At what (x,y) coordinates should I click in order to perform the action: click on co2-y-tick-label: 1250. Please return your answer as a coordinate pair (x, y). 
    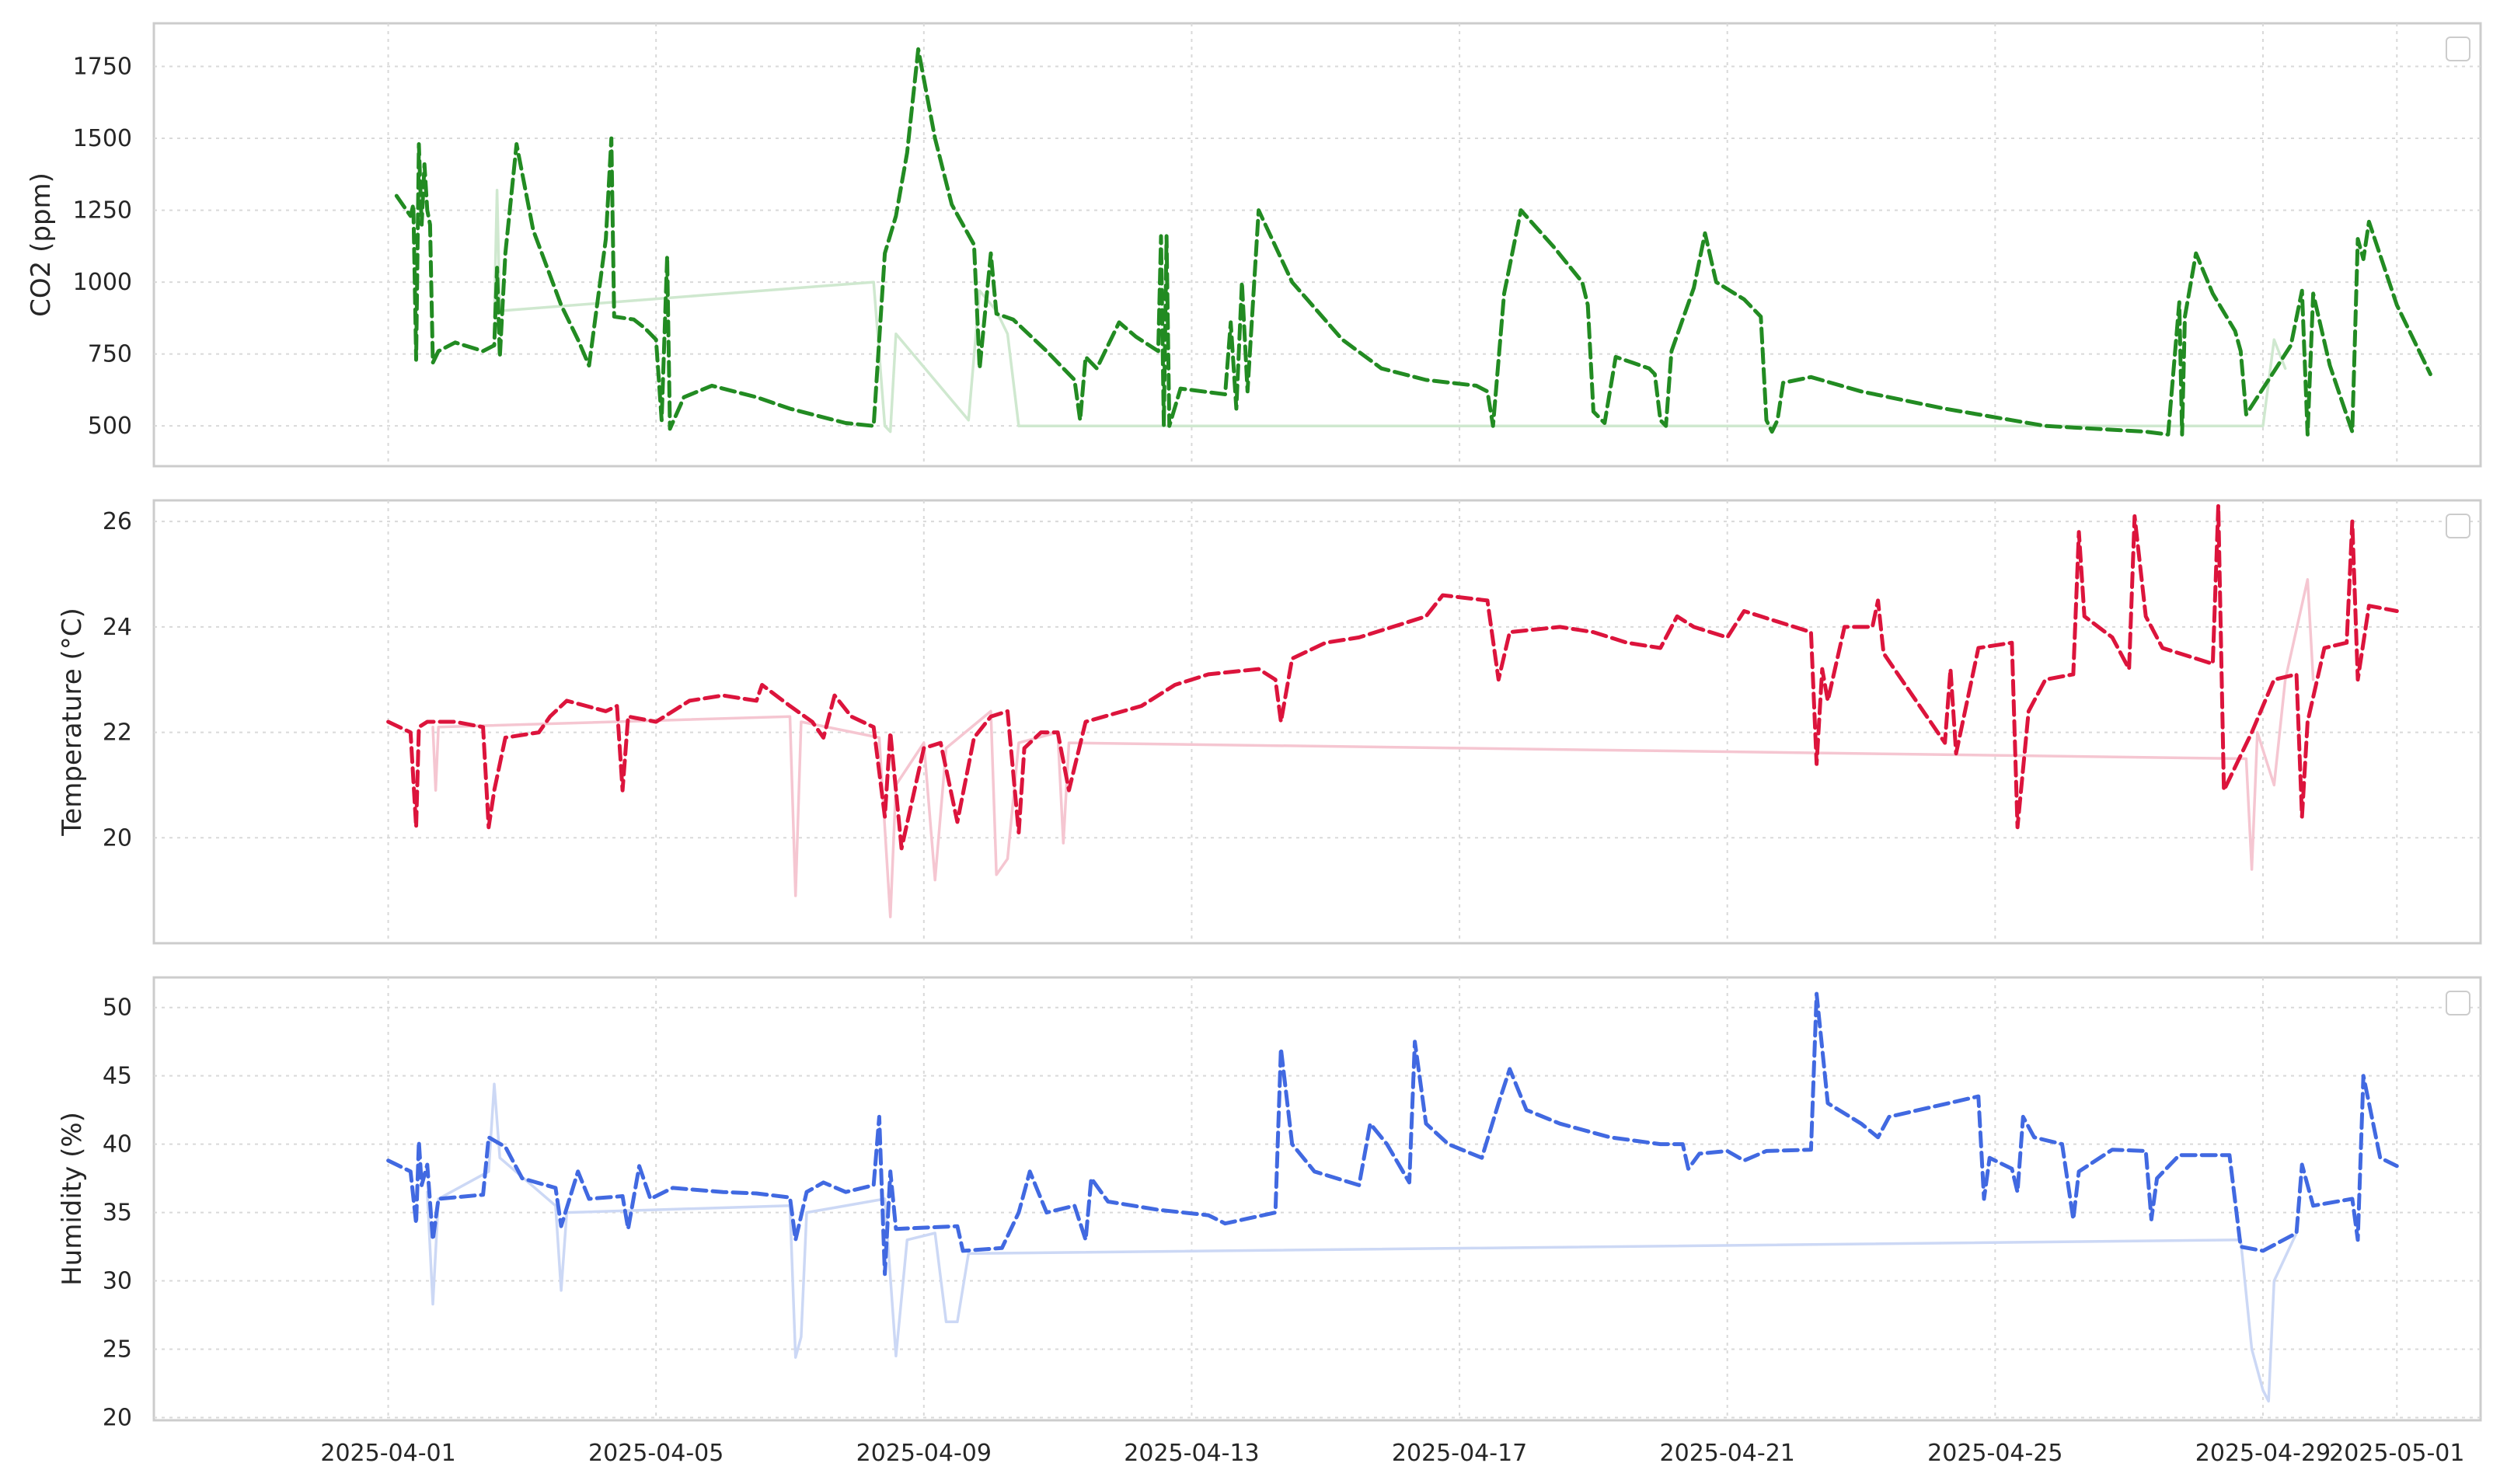
    Looking at the image, I should click on (103, 211).